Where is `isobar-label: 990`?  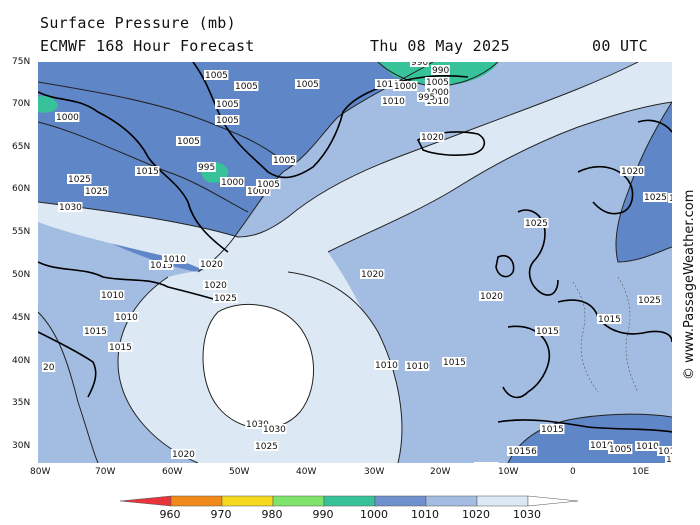 isobar-label: 990 is located at coordinates (440, 70).